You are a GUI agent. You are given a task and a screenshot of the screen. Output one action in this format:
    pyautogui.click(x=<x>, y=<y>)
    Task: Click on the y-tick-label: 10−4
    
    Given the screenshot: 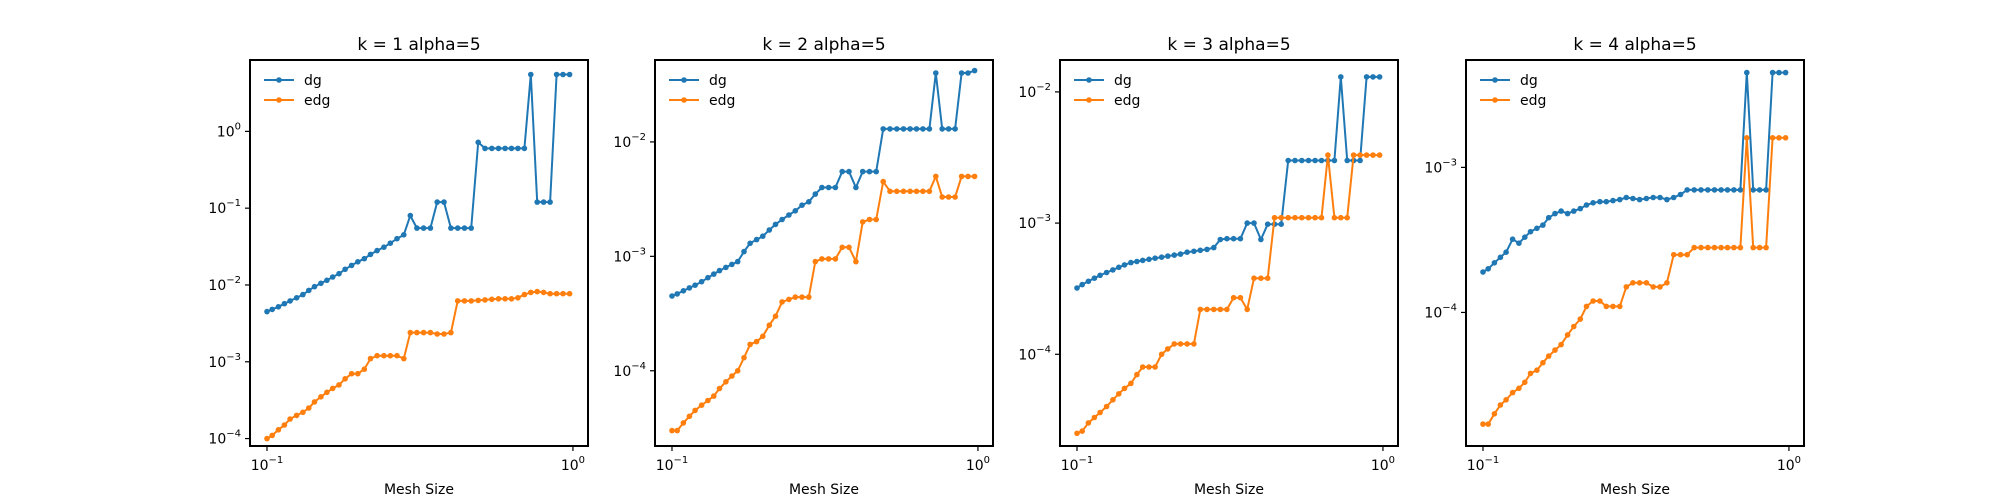 What is the action you would take?
    pyautogui.click(x=1034, y=353)
    